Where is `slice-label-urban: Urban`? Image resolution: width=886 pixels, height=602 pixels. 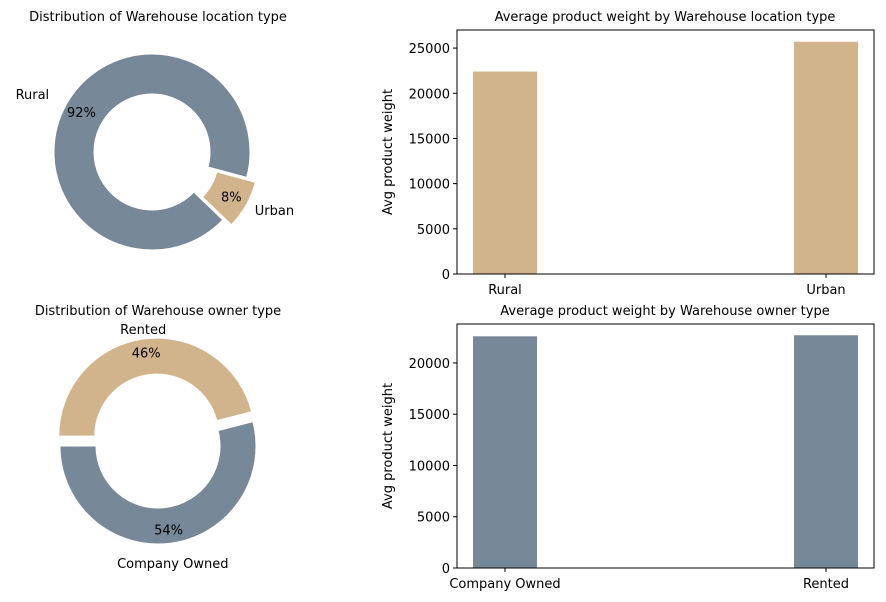 slice-label-urban: Urban is located at coordinates (274, 211).